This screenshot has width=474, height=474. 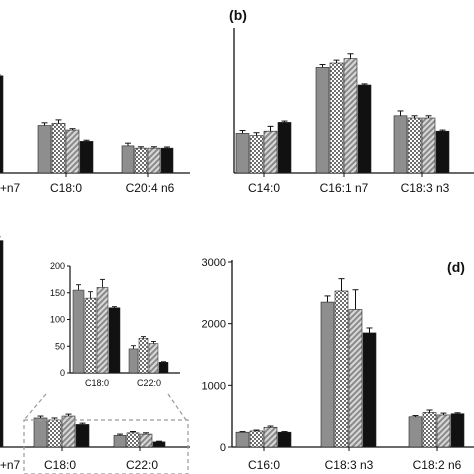 I want to click on inset-y-tick-label: 50, so click(x=60, y=346).